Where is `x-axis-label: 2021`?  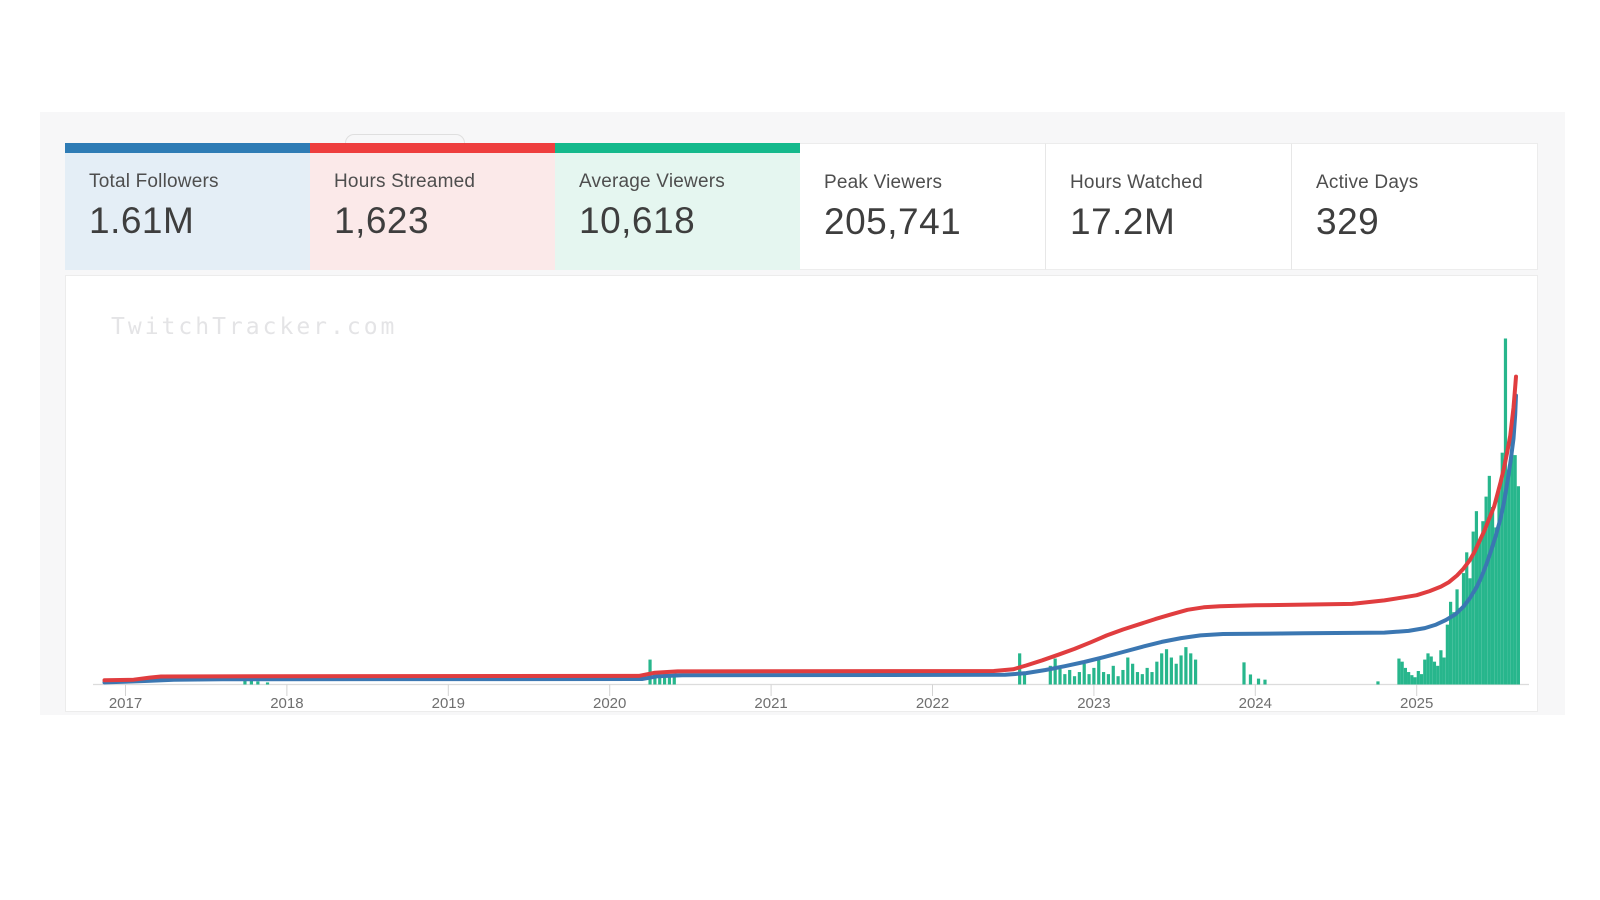
x-axis-label: 2021 is located at coordinates (770, 703).